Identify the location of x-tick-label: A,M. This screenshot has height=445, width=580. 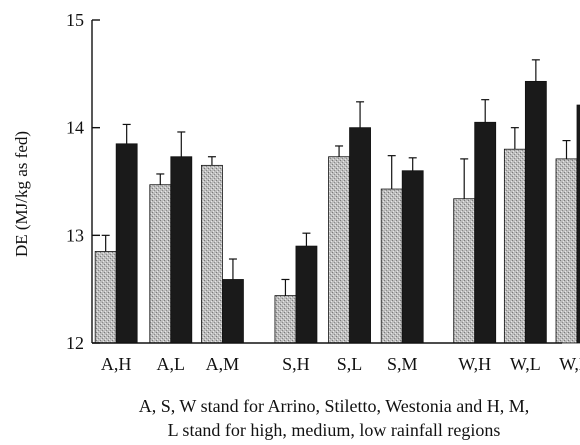
(223, 364).